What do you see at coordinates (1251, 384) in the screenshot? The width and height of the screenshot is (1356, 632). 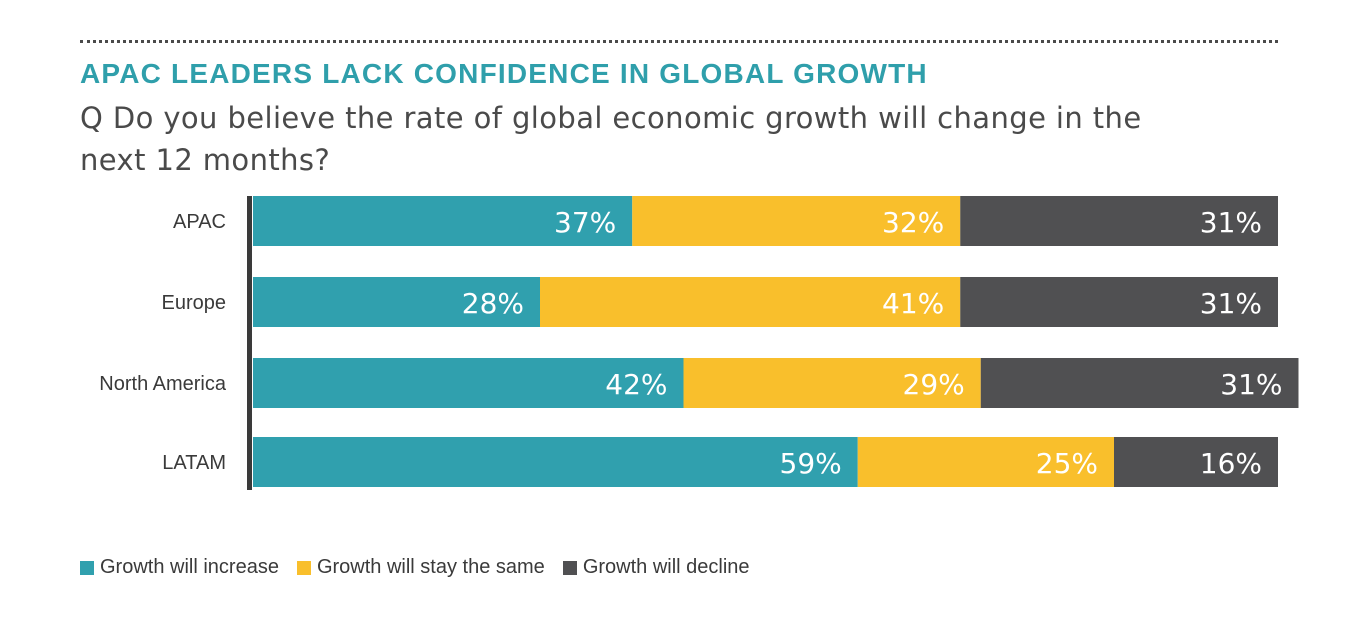 I see `data-label-north-america-growth-will-decline: 31%` at bounding box center [1251, 384].